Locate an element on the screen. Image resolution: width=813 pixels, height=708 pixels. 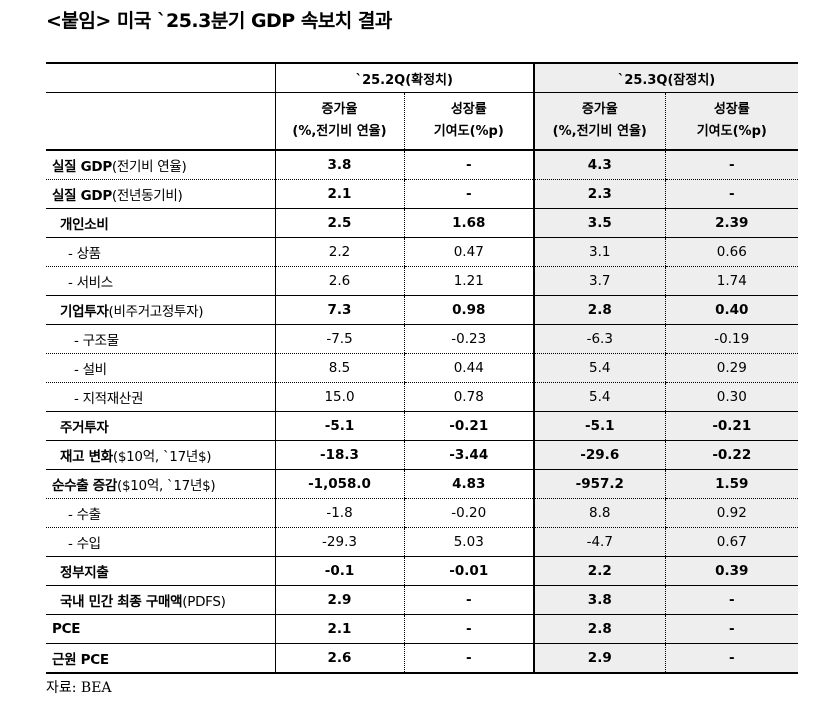
header-empty is located at coordinates (160, 77).